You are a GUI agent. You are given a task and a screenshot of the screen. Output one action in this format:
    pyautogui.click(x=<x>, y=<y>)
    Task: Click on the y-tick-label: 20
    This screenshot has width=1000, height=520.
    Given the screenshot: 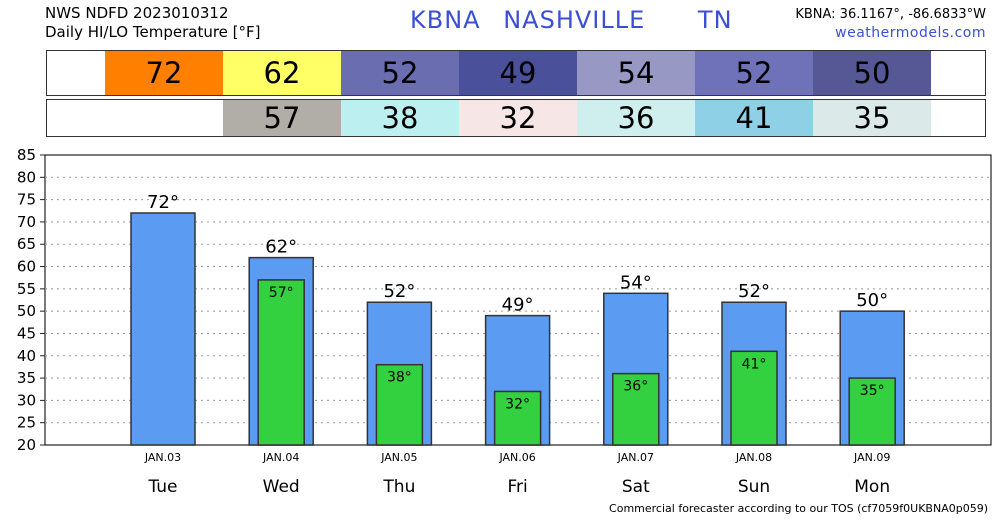 What is the action you would take?
    pyautogui.click(x=26, y=445)
    